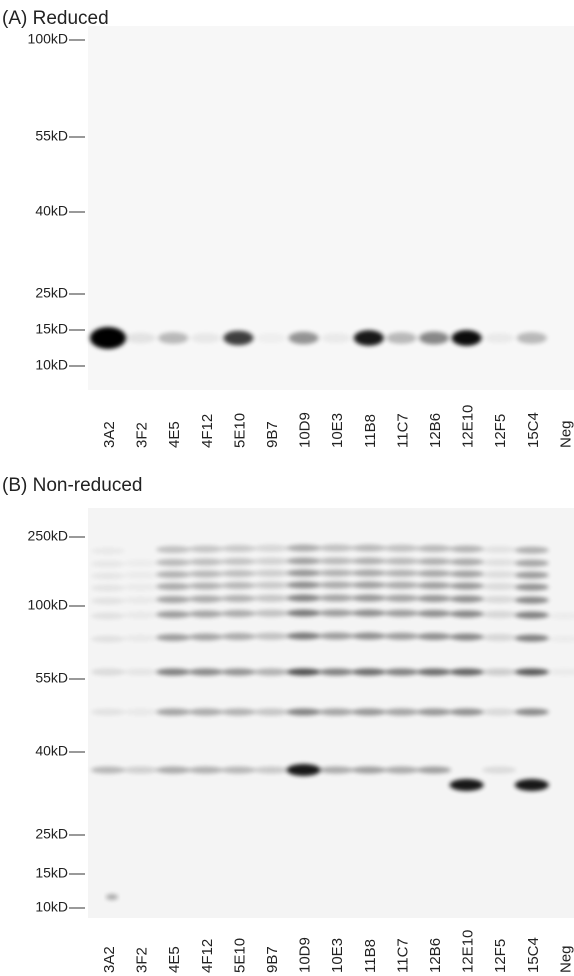  What do you see at coordinates (51, 907) in the screenshot?
I see `marker-label: 10kD` at bounding box center [51, 907].